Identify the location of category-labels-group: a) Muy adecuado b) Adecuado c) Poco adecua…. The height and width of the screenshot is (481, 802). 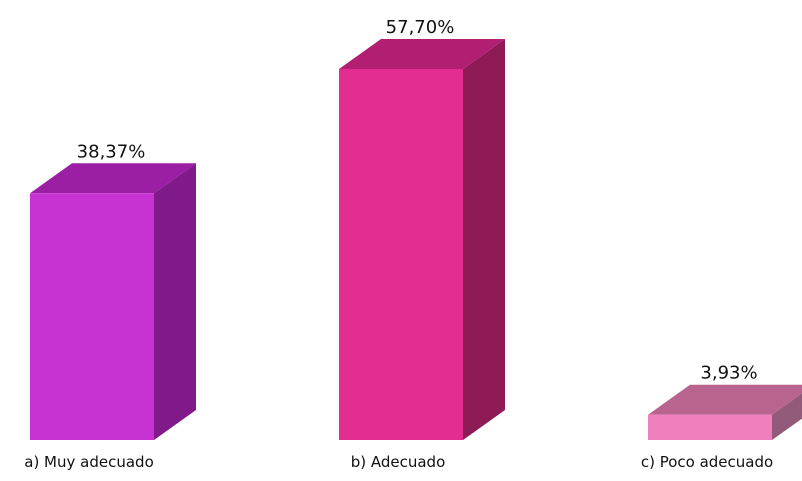
(398, 462).